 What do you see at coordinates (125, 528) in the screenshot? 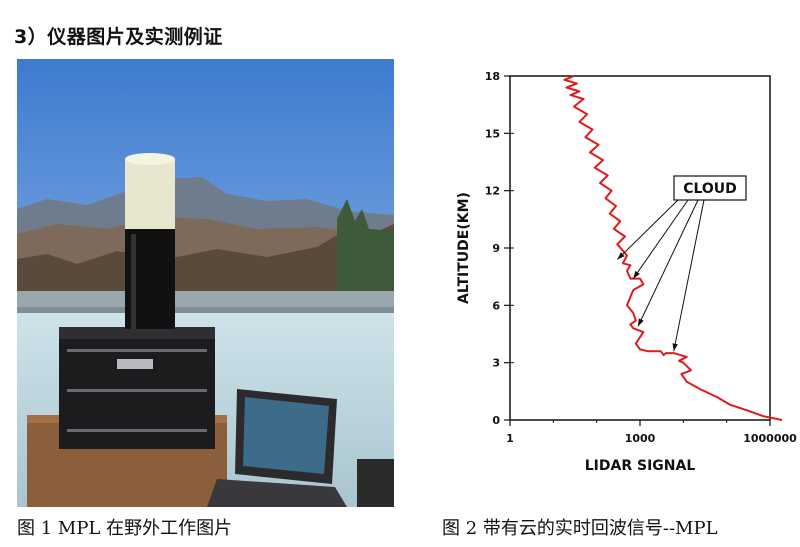
I see `caption-left: 图 1 MPL 在野外工作图片` at bounding box center [125, 528].